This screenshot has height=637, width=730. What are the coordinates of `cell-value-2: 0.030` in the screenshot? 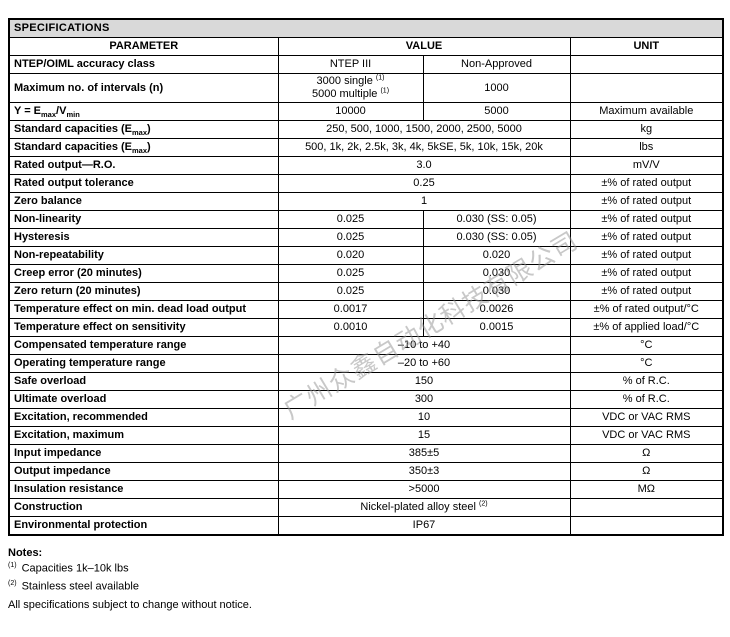 It's located at (496, 292).